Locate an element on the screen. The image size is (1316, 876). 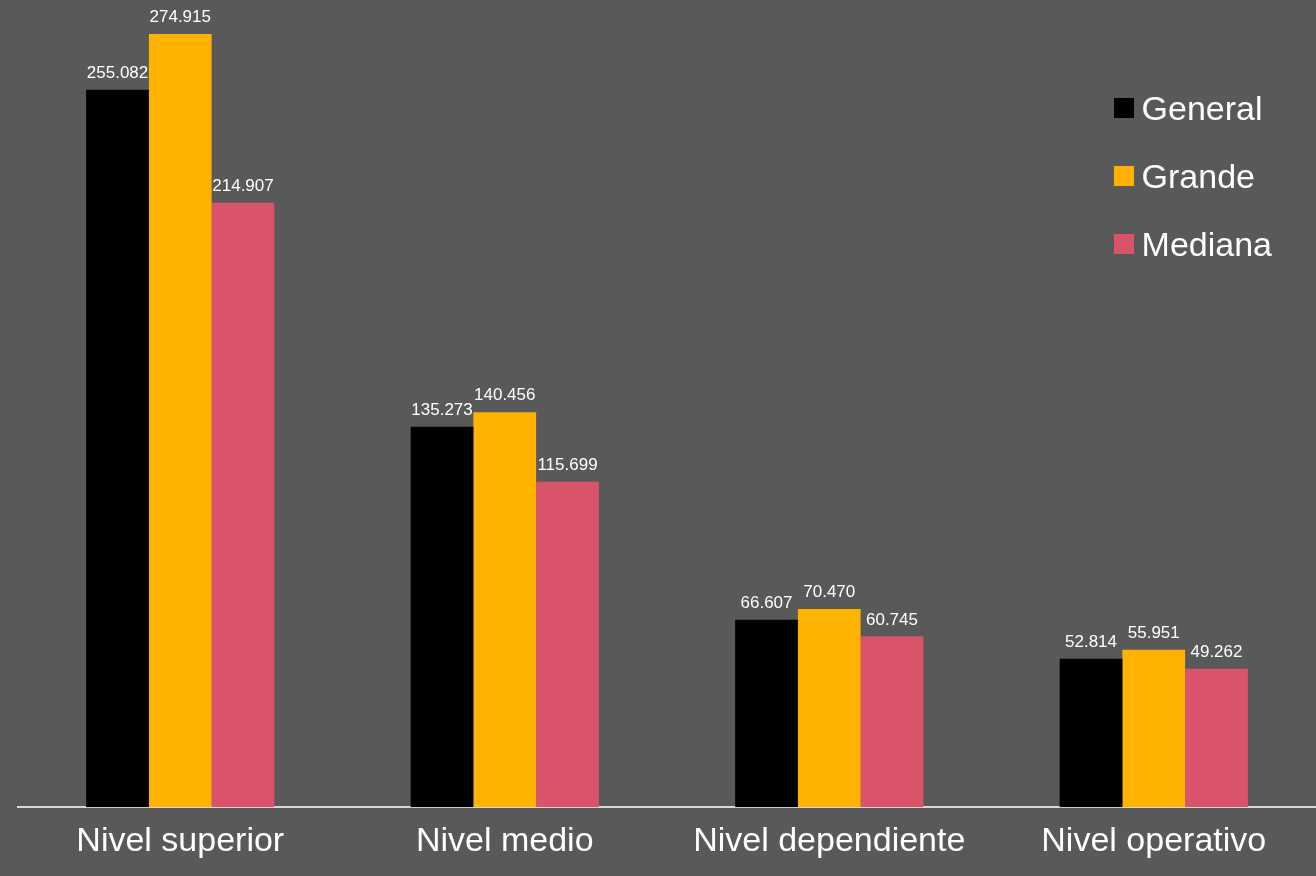
x-tick-label: Nivel superior is located at coordinates (180, 838).